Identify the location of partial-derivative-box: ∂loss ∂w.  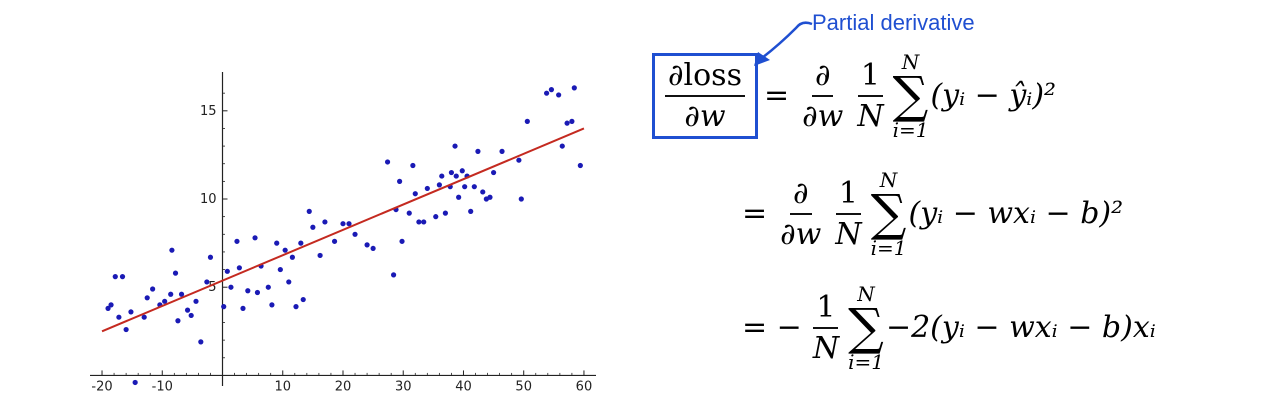
(705, 95).